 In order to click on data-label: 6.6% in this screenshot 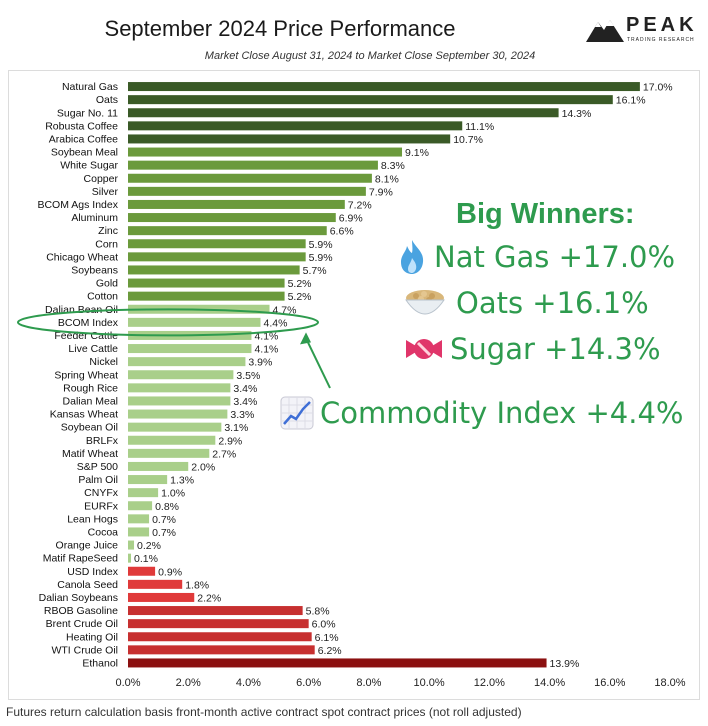, I will do `click(342, 232)`.